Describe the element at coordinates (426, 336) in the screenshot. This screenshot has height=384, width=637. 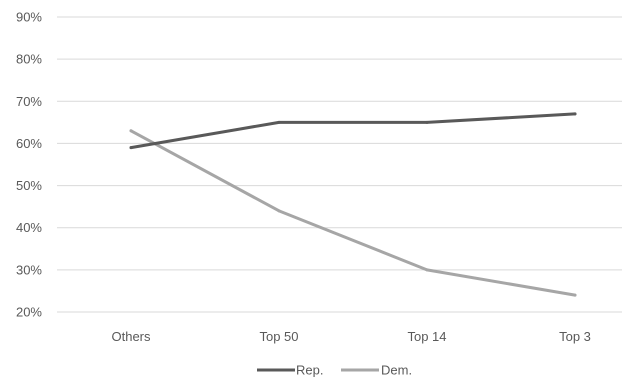
I see `x-tick-label: Top 14` at that location.